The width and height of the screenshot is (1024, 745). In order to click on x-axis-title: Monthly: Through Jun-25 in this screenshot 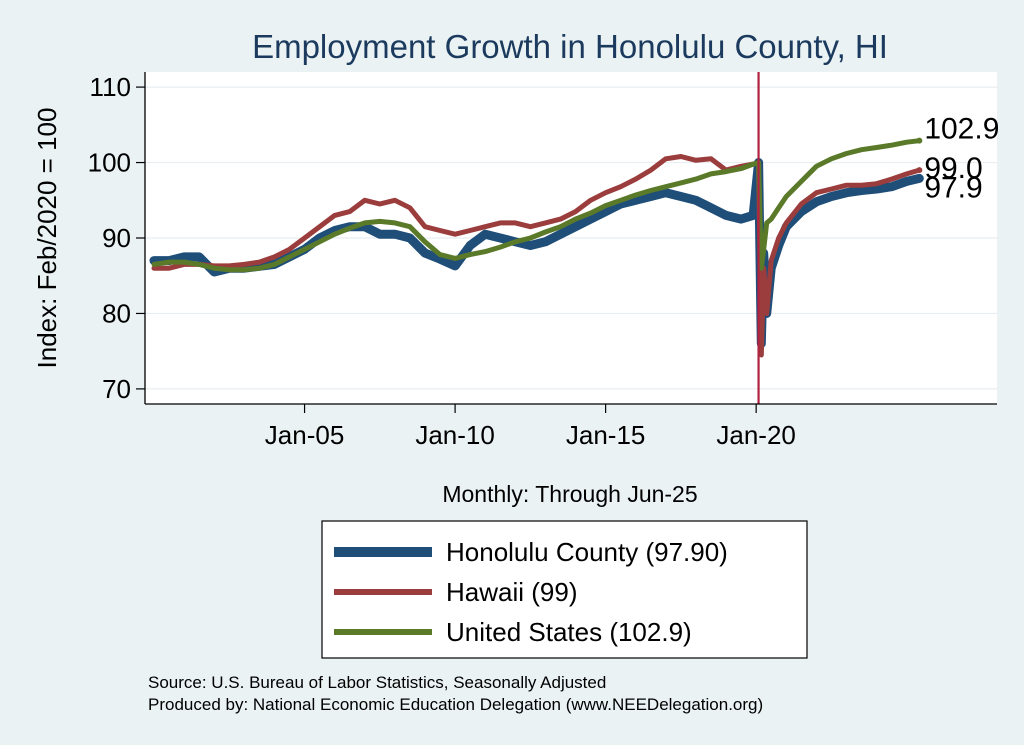, I will do `click(569, 494)`.